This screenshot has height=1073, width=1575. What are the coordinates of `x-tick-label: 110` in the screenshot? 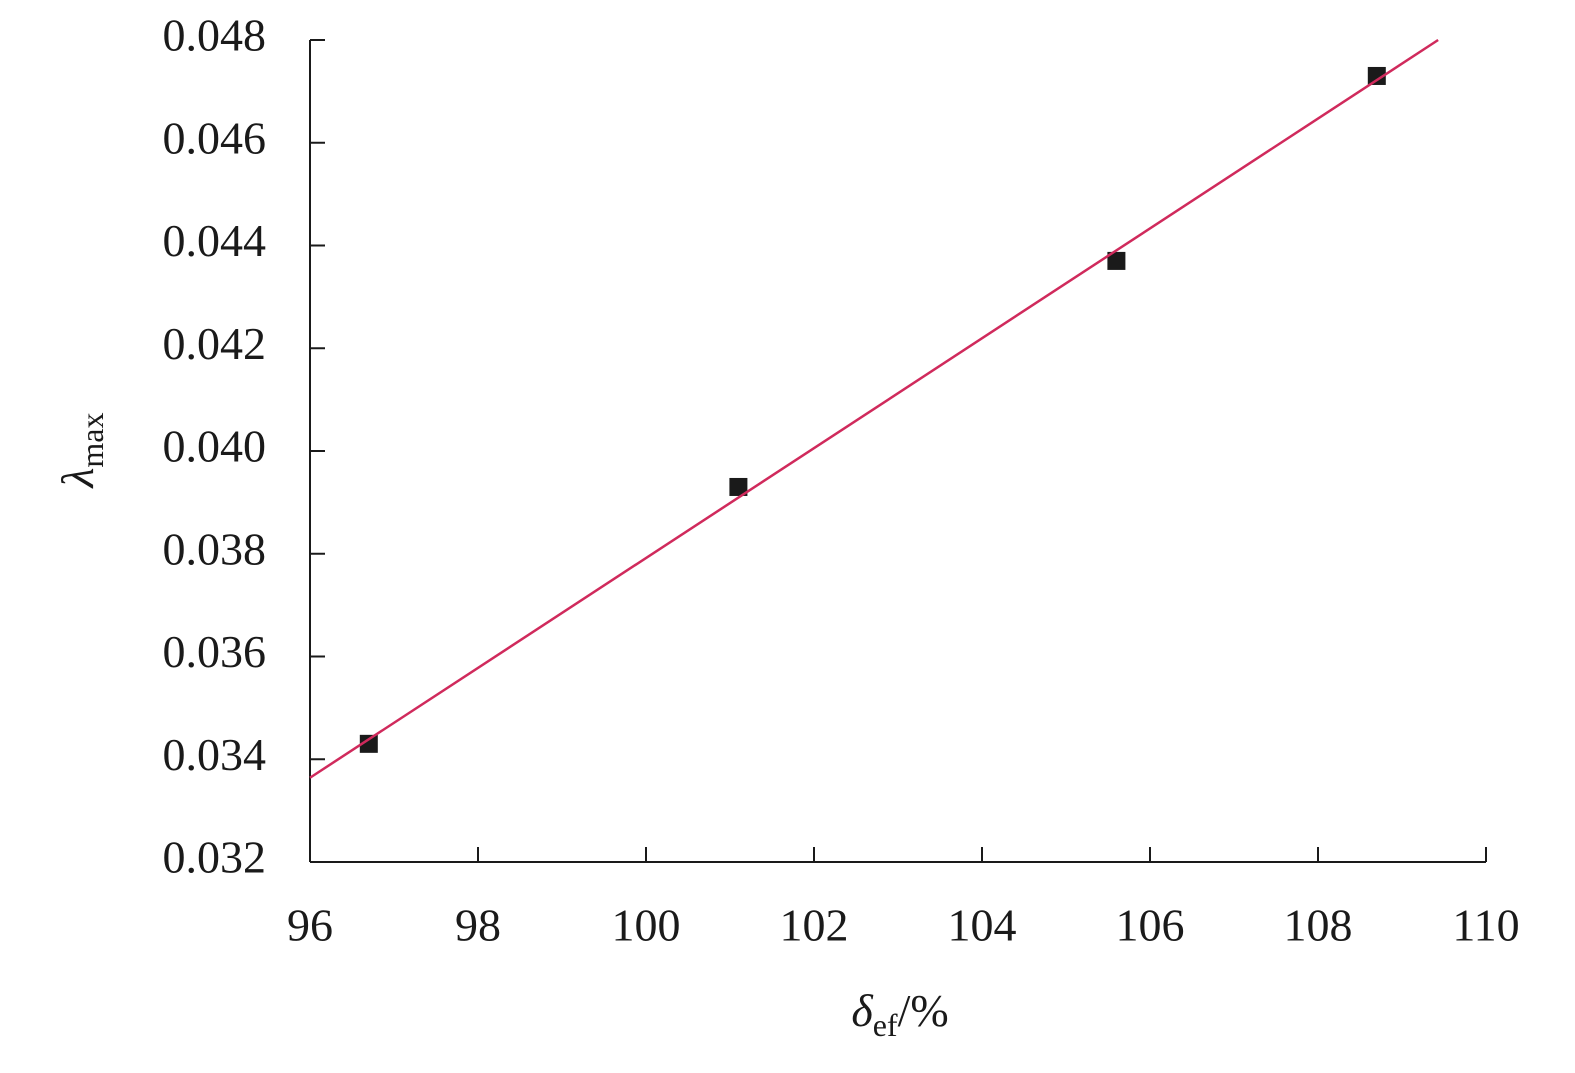 It's located at (1485, 925).